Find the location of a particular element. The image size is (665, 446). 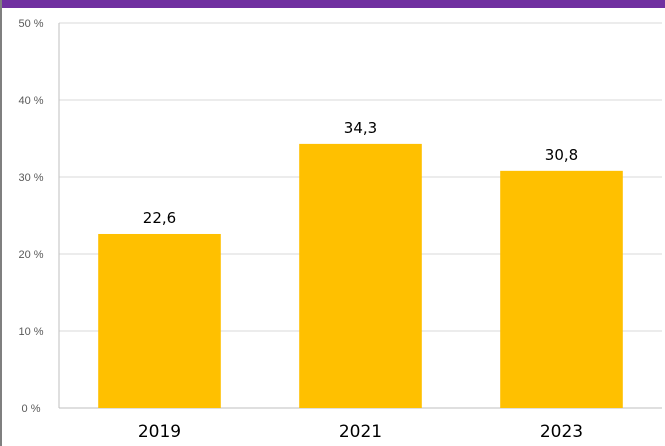

top-accent-bar is located at coordinates (333, 4).